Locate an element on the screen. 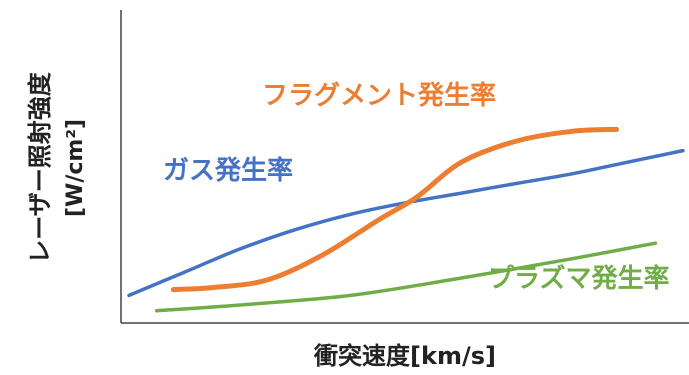 This screenshot has width=689, height=375. x-axis-label: 衝突速度[km/s] is located at coordinates (404, 356).